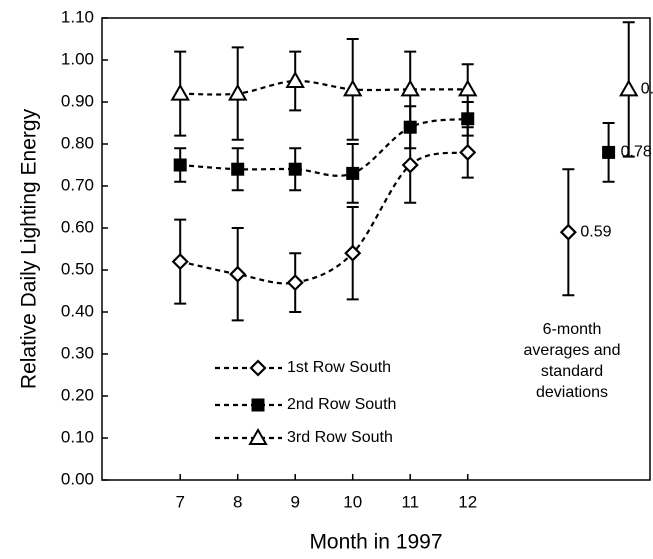  What do you see at coordinates (237, 501) in the screenshot?
I see `x-tick-label: 8` at bounding box center [237, 501].